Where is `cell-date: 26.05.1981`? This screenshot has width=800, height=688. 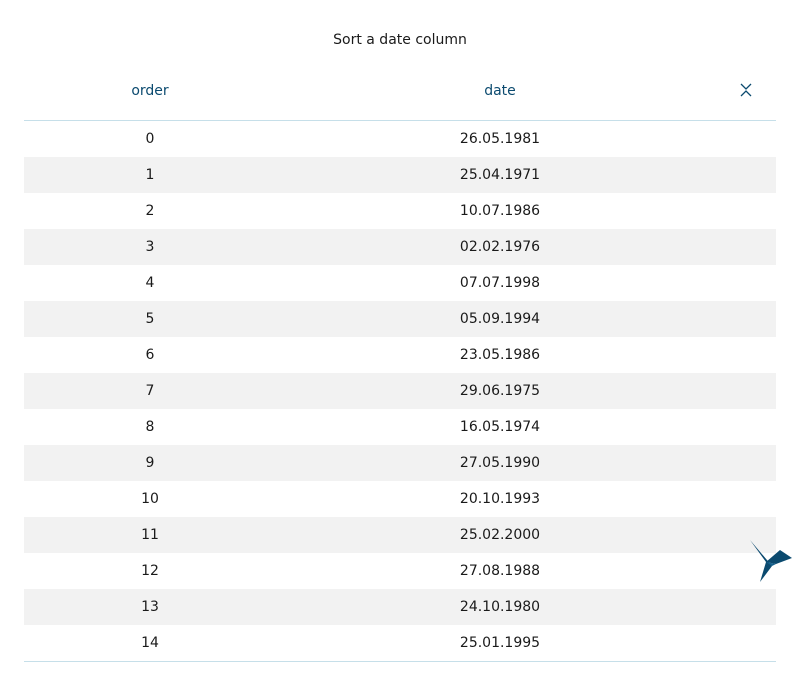 cell-date: 26.05.1981 is located at coordinates (500, 139).